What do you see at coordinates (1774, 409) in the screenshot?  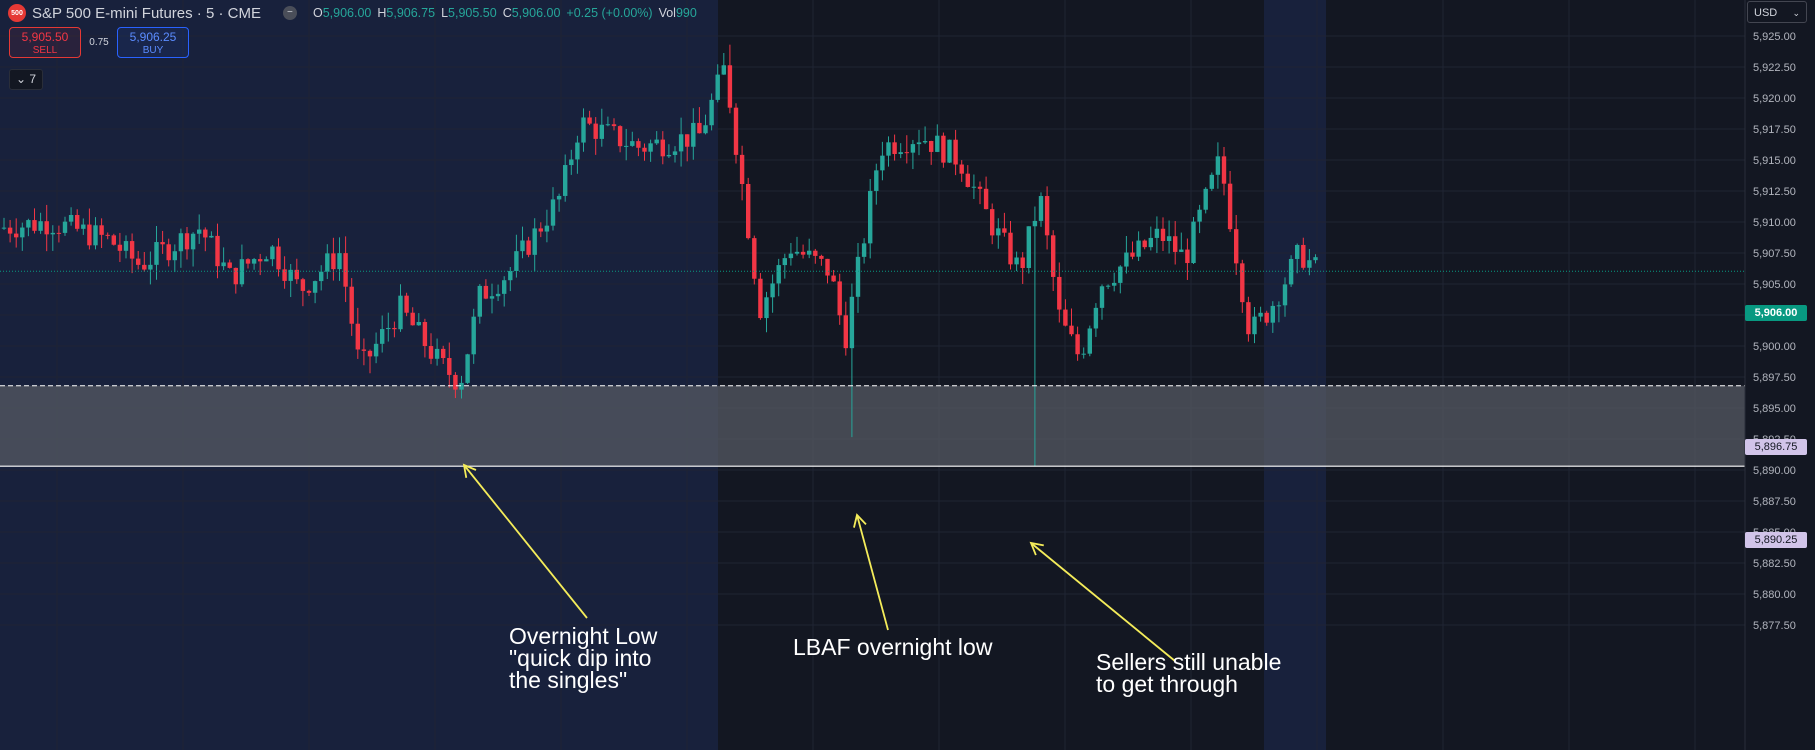 I see `price-tick-label: 5,895.00` at bounding box center [1774, 409].